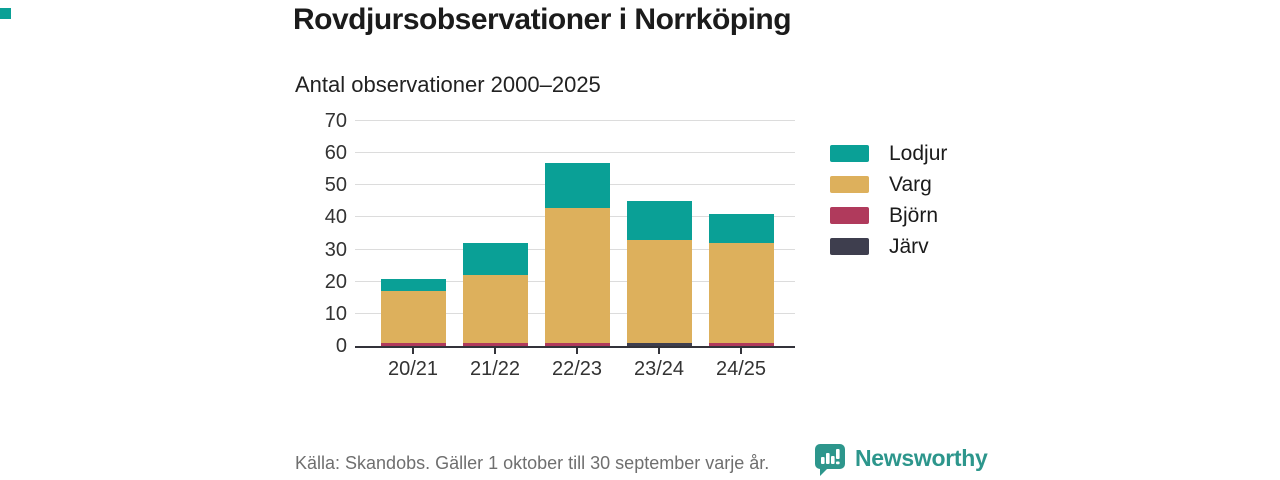  What do you see at coordinates (413, 344) in the screenshot?
I see `bar-segment-20-21-björn` at bounding box center [413, 344].